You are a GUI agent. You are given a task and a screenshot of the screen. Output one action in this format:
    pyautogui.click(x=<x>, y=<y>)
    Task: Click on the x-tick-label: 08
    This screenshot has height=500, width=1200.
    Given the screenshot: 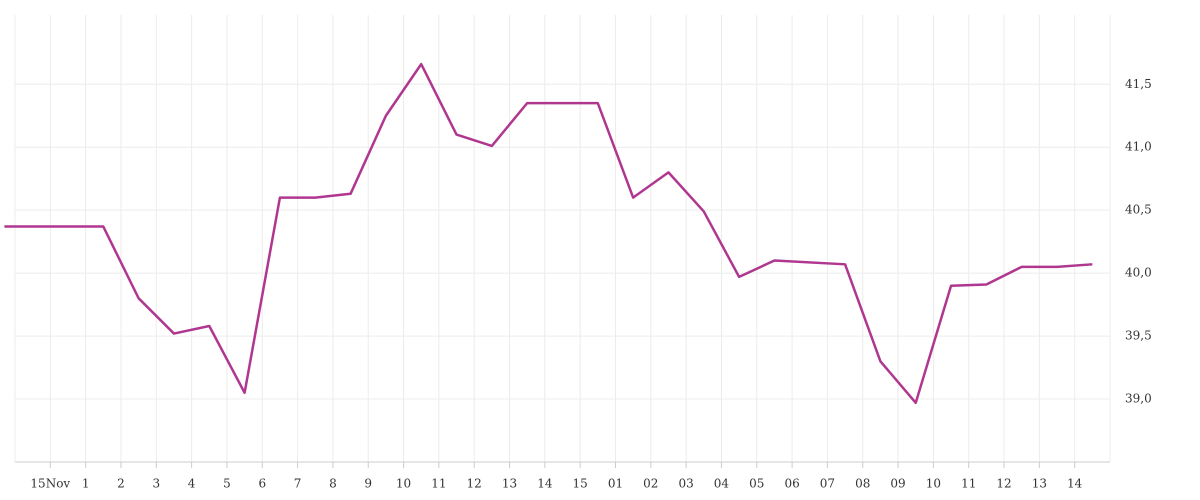 What is the action you would take?
    pyautogui.click(x=862, y=484)
    